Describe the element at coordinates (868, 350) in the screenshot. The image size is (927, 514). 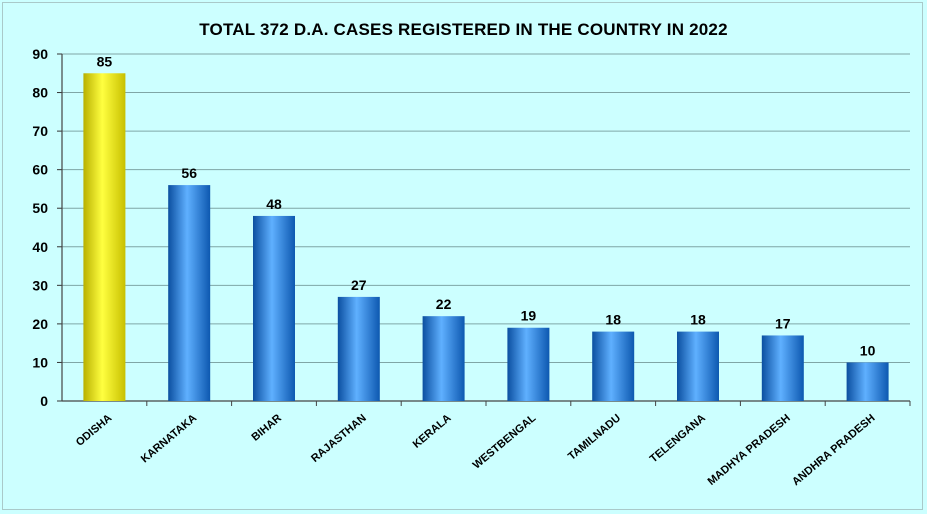
I see `data-label: 10` at that location.